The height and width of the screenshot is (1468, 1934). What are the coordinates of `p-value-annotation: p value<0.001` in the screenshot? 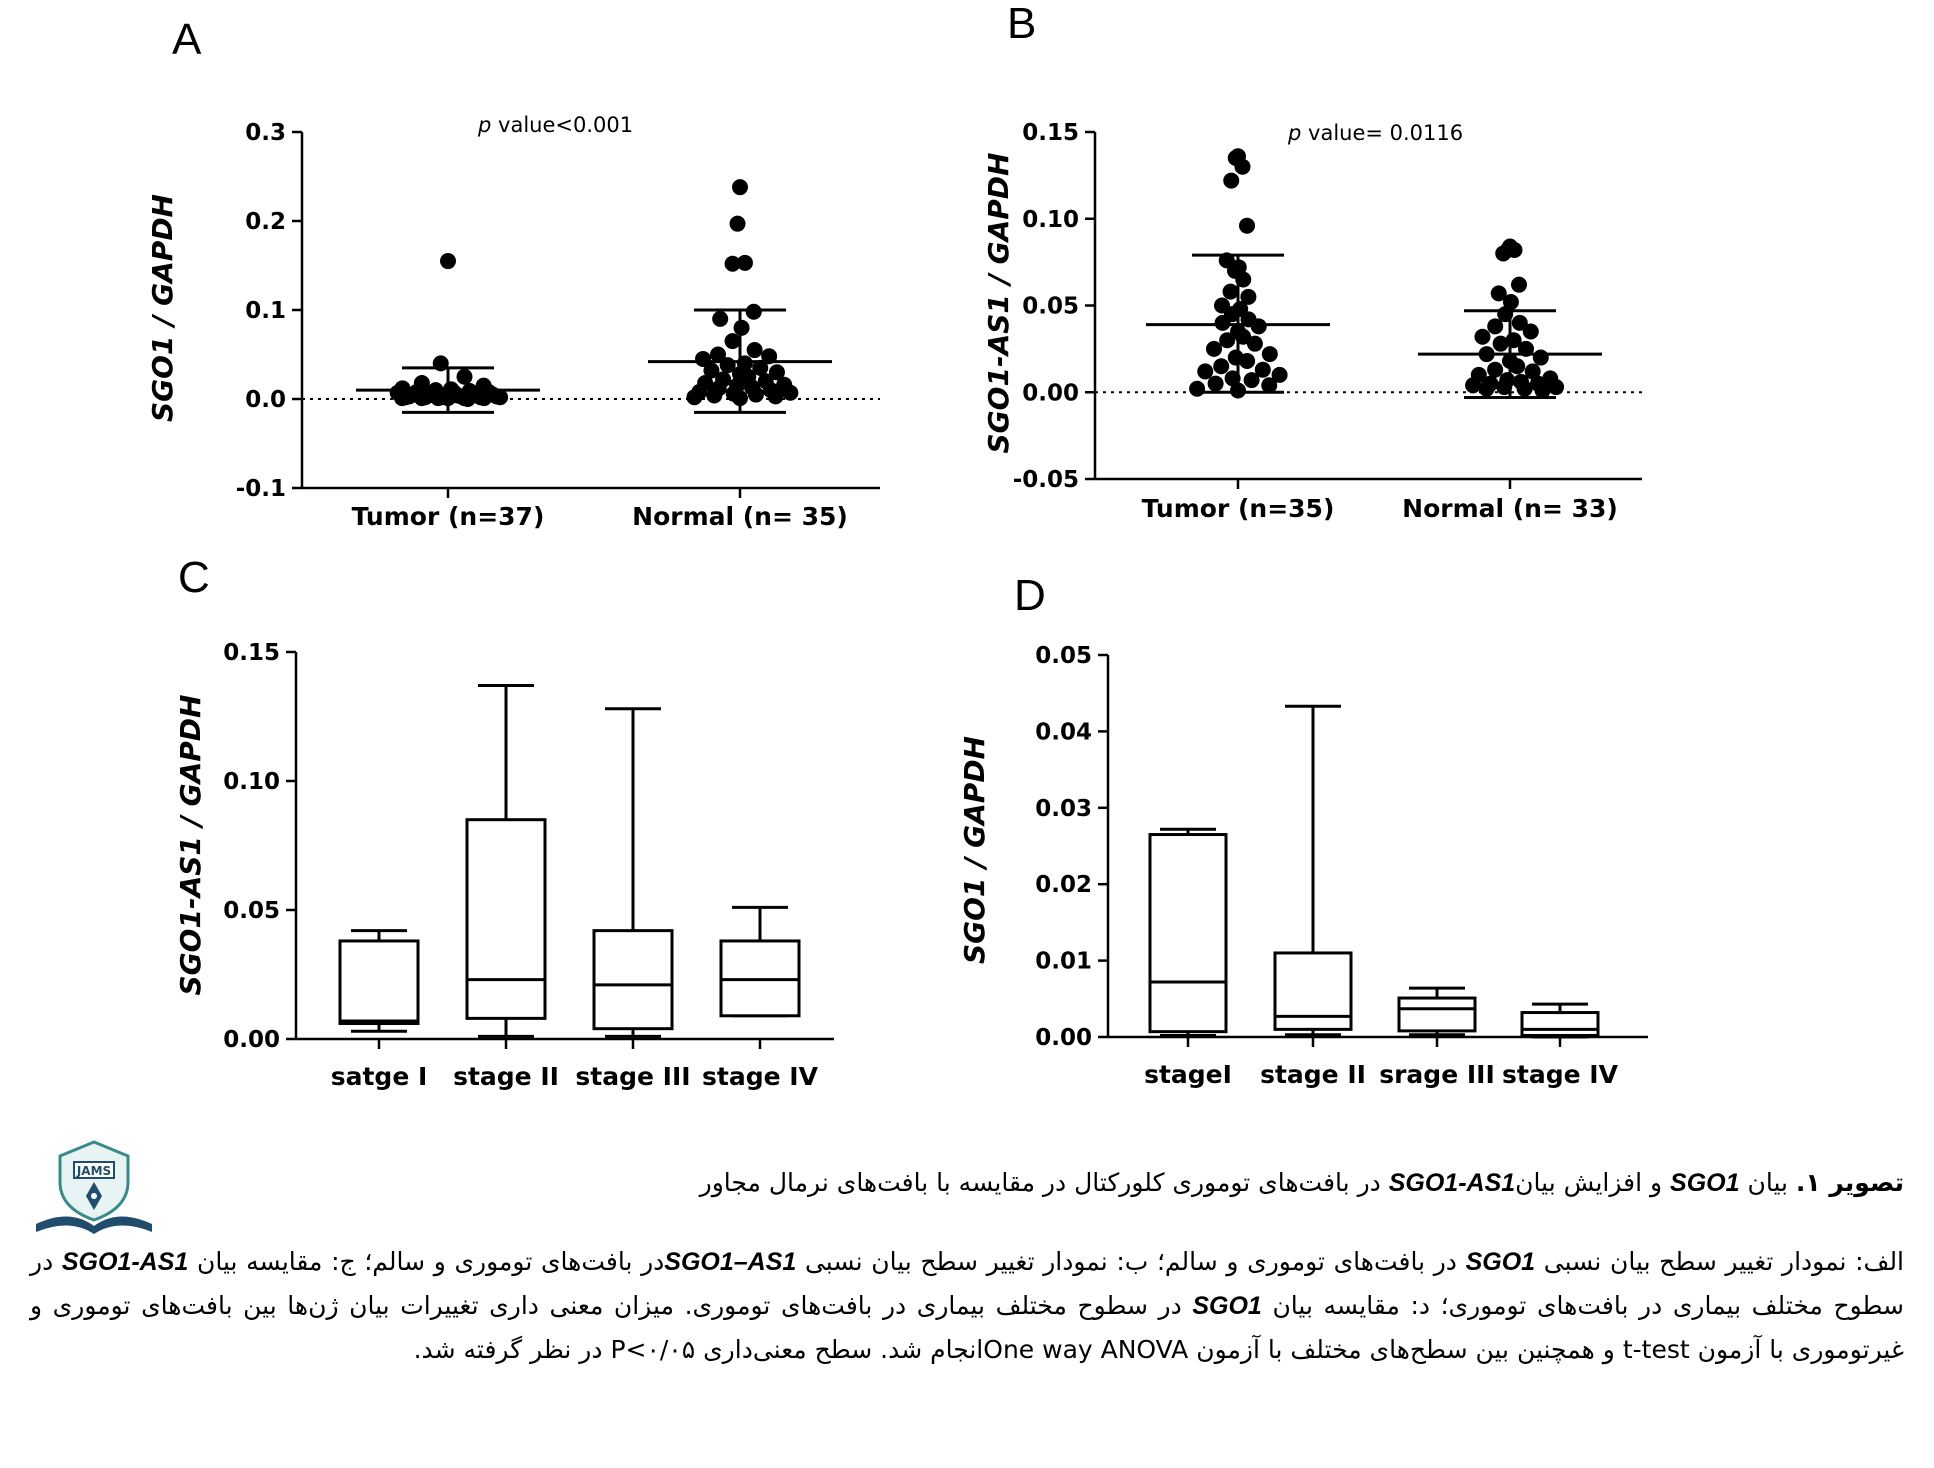 It's located at (555, 125).